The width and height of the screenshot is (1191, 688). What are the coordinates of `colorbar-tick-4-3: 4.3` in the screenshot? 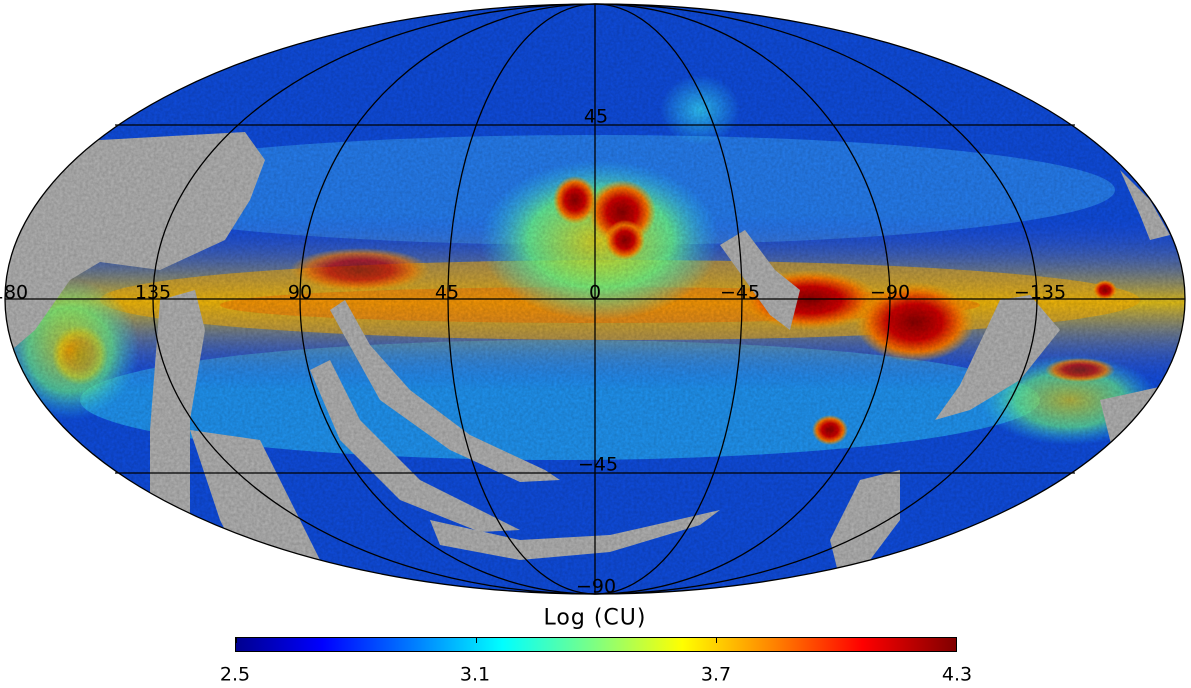 It's located at (957, 674).